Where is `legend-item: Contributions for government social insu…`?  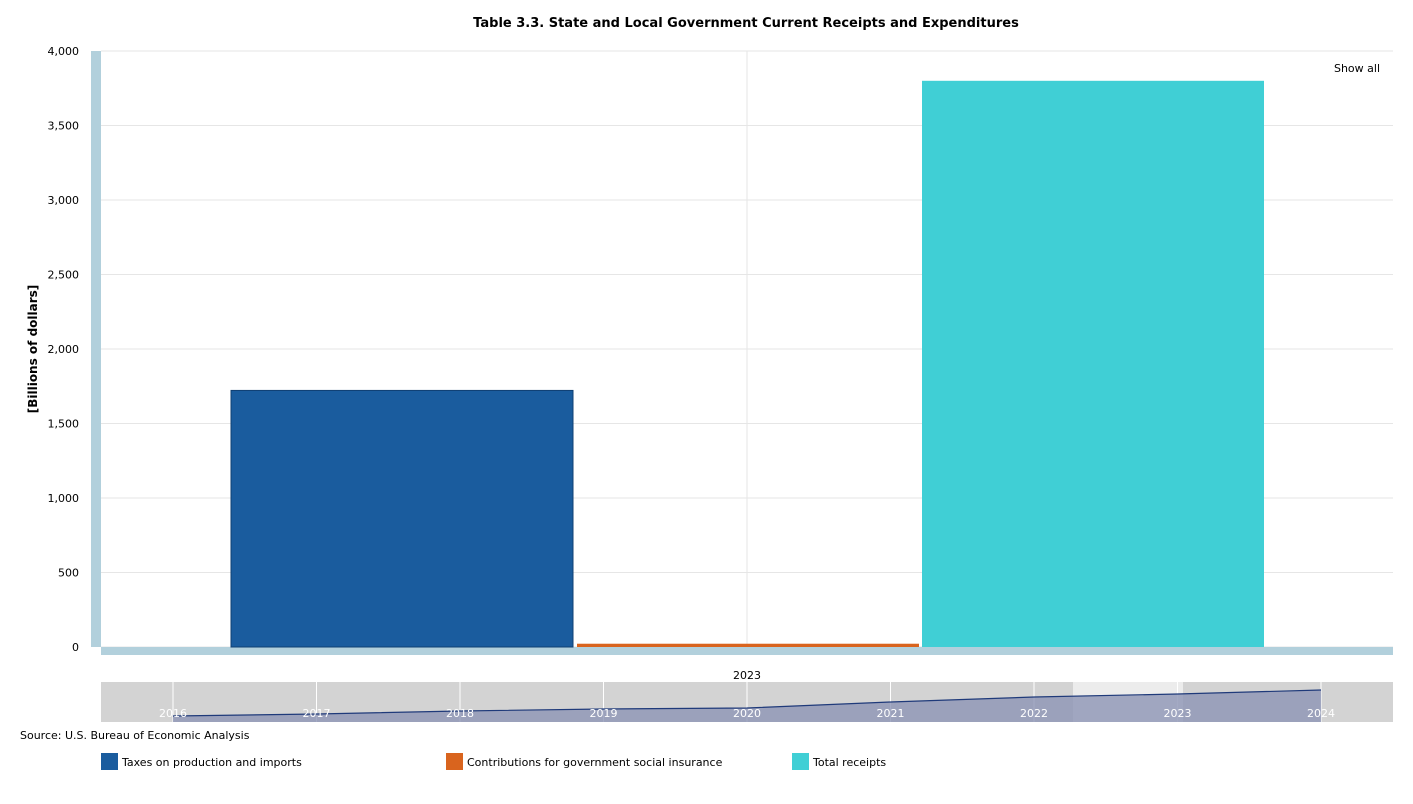
legend-item: Contributions for government social insu… is located at coordinates (584, 761).